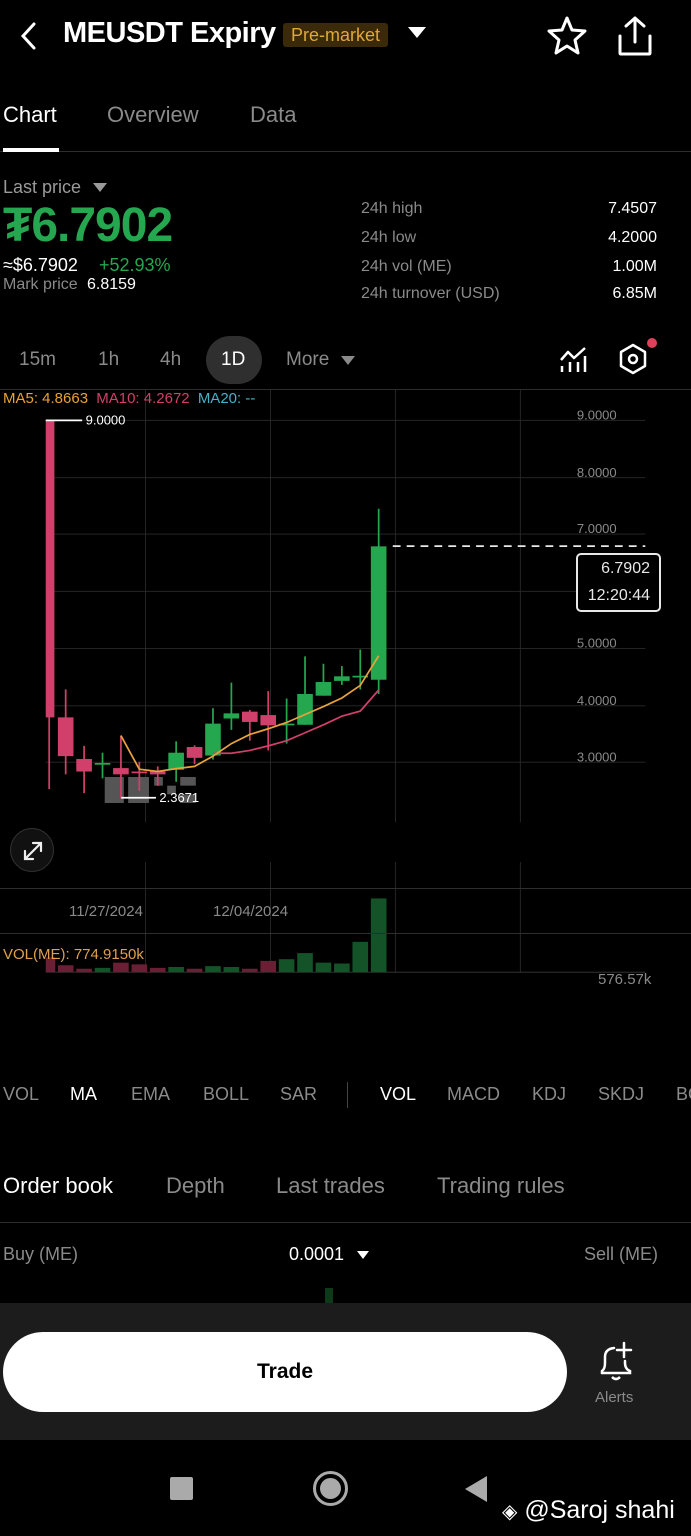 This screenshot has width=691, height=1536. Describe the element at coordinates (683, 1094) in the screenshot. I see `indicator-sub-boll: BOLL` at that location.